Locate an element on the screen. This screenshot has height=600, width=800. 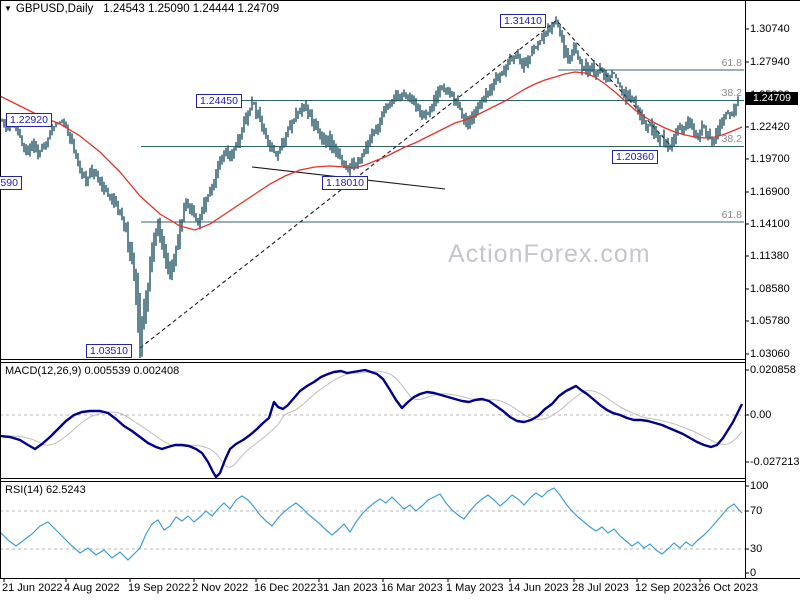
watermark: ActionForex.com is located at coordinates (549, 254).